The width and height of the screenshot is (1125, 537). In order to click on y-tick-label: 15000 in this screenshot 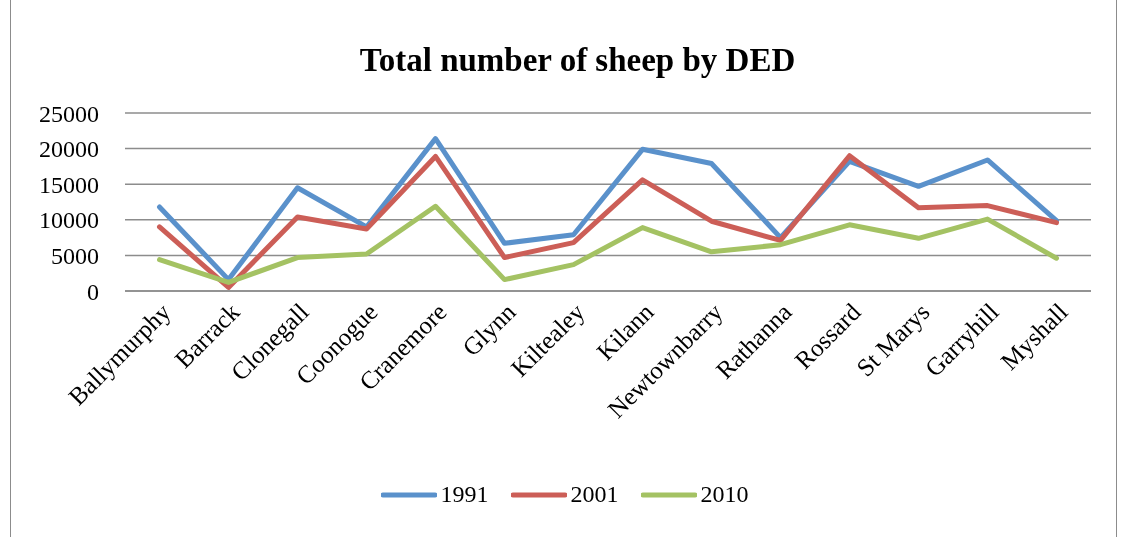, I will do `click(69, 184)`.